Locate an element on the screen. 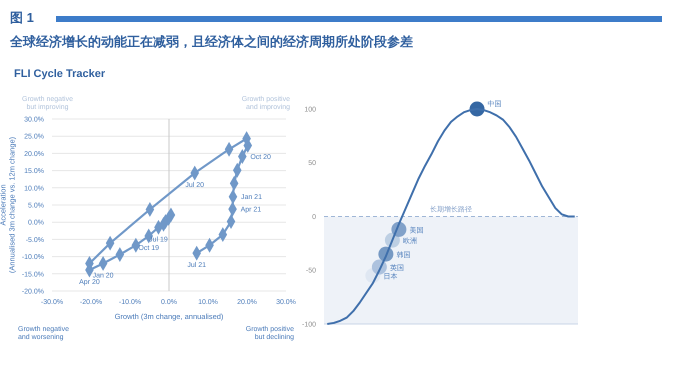 The width and height of the screenshot is (674, 386). chart-subtitle: FLI Cycle Tracker is located at coordinates (60, 74).